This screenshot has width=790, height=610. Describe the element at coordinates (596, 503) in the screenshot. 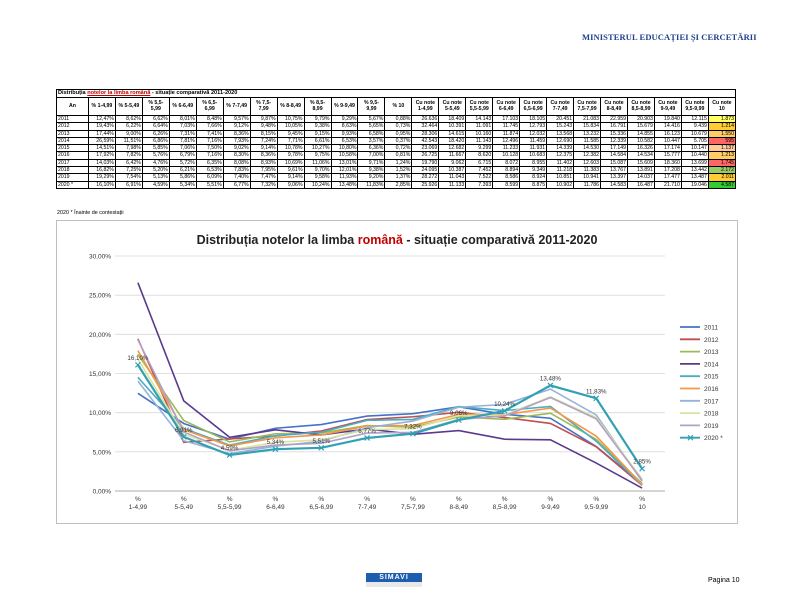

I see `x-tick-label: % 9,5-9,99` at that location.